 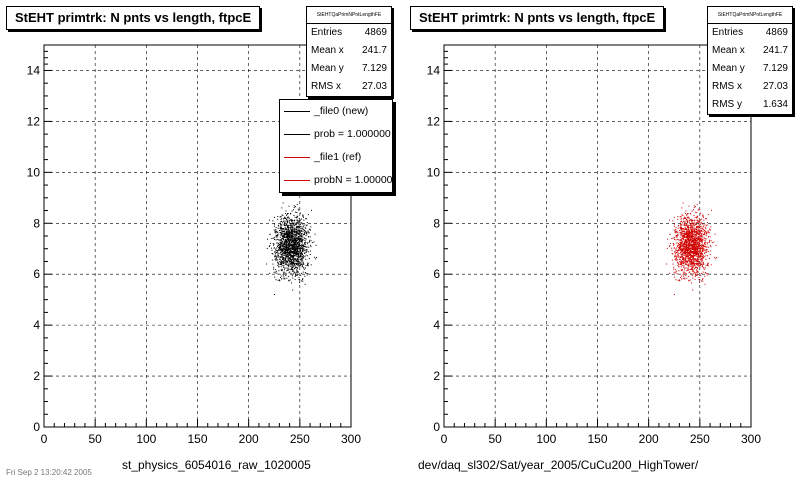 What do you see at coordinates (375, 32) in the screenshot?
I see `stat-value: 4869` at bounding box center [375, 32].